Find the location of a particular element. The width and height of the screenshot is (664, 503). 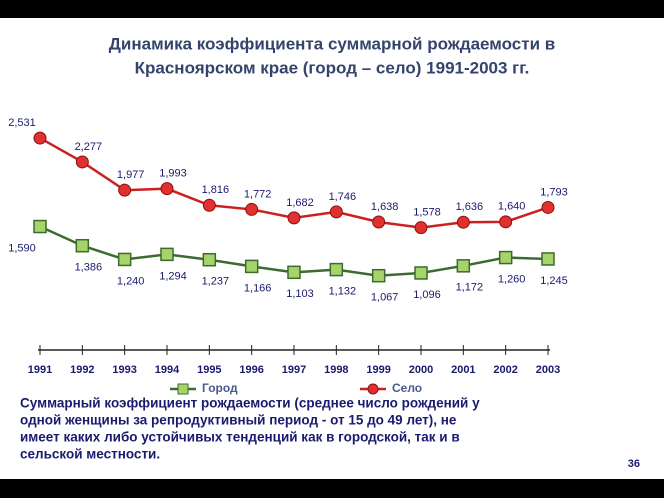

note-line: сельской местности. is located at coordinates (90, 454).